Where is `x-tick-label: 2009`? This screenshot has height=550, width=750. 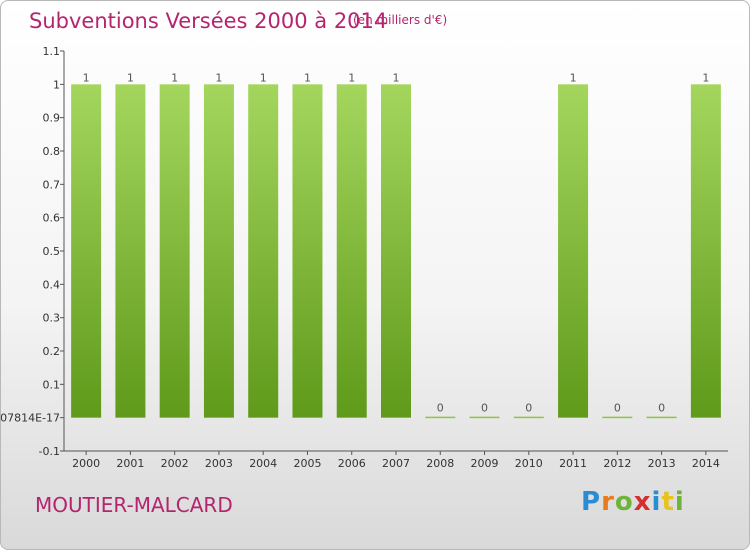 x-tick-label: 2009 is located at coordinates (485, 463).